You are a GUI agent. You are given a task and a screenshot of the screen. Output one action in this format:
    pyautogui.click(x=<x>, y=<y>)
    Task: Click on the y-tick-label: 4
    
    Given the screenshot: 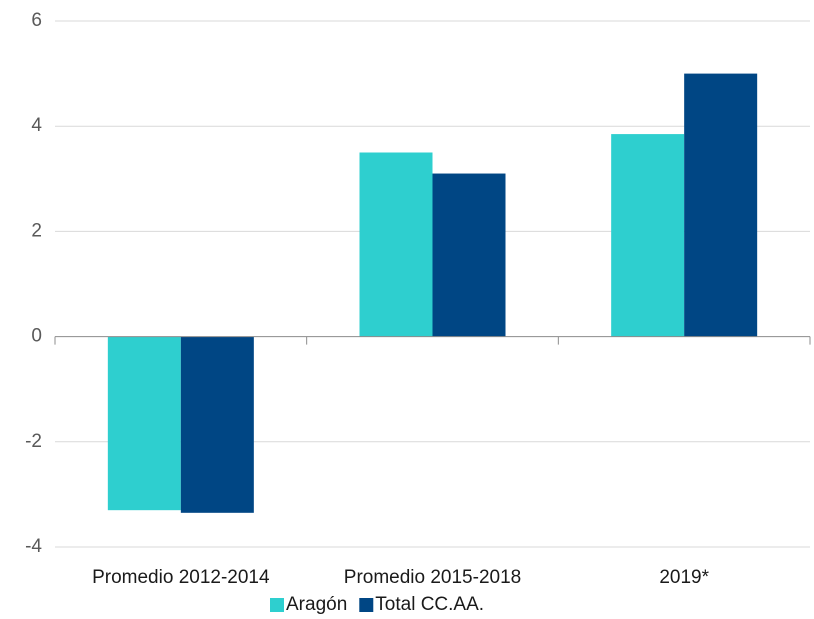 What is the action you would take?
    pyautogui.click(x=36, y=125)
    